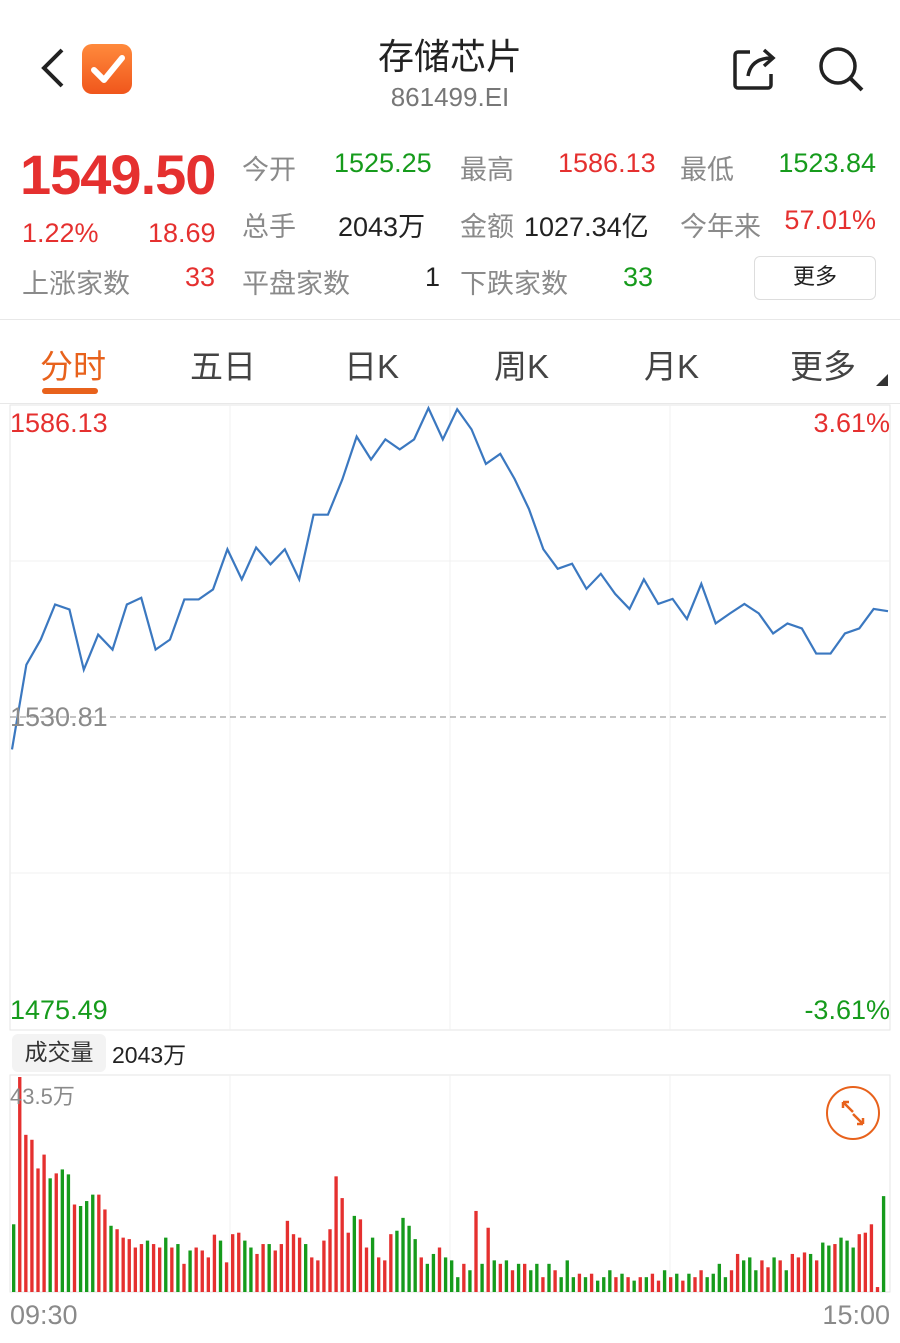 This screenshot has height=1343, width=900. What do you see at coordinates (853, 1113) in the screenshot?
I see `expand-chart-button` at bounding box center [853, 1113].